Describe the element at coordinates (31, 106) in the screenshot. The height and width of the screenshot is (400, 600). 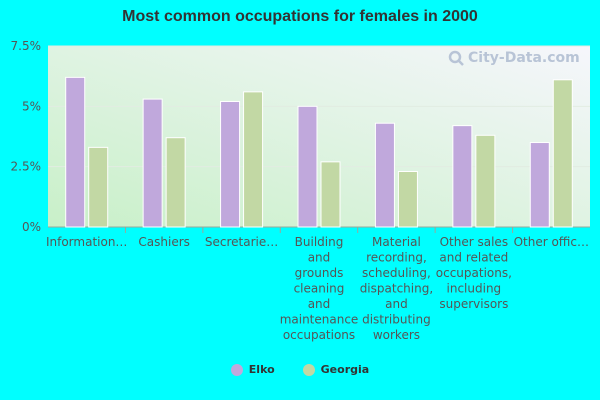
I see `y-tick-label: 5%` at that location.